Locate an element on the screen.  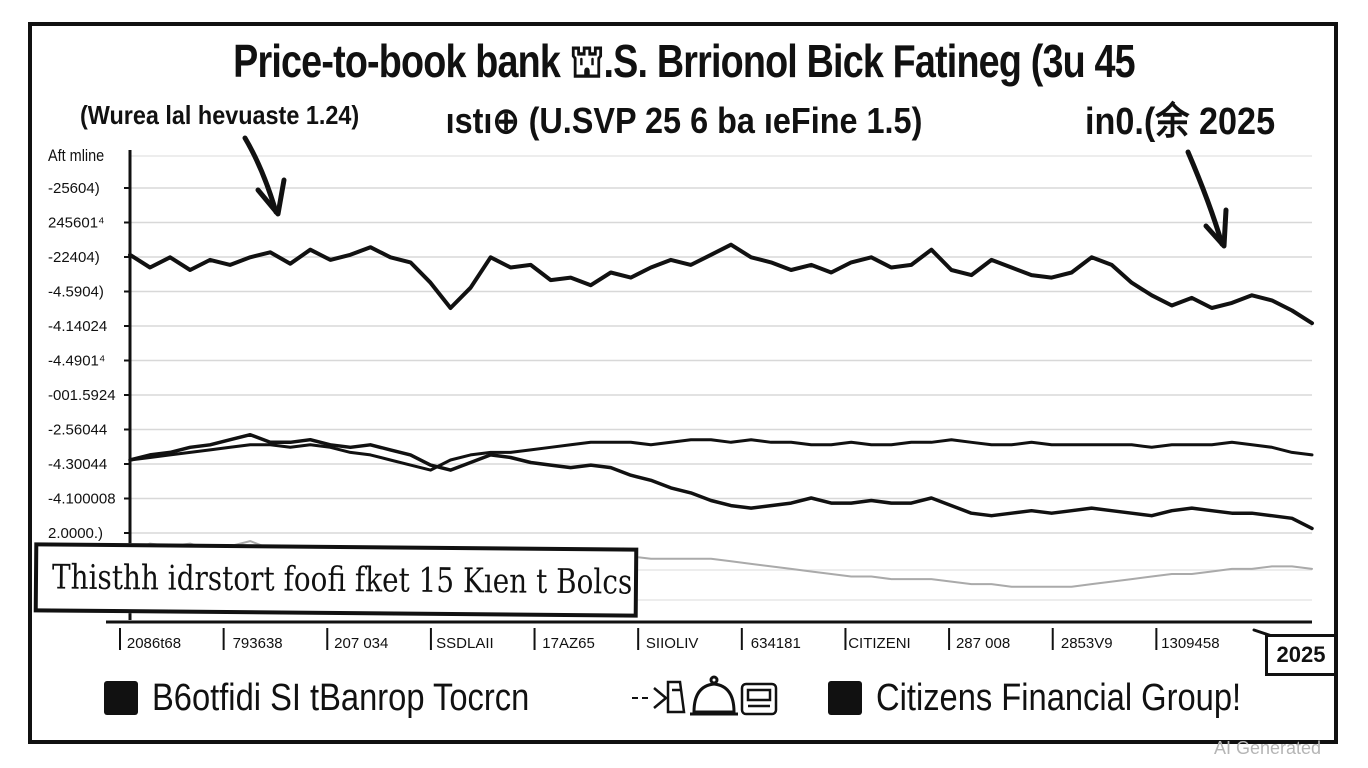
y-tick-label: -22404) is located at coordinates (74, 257).